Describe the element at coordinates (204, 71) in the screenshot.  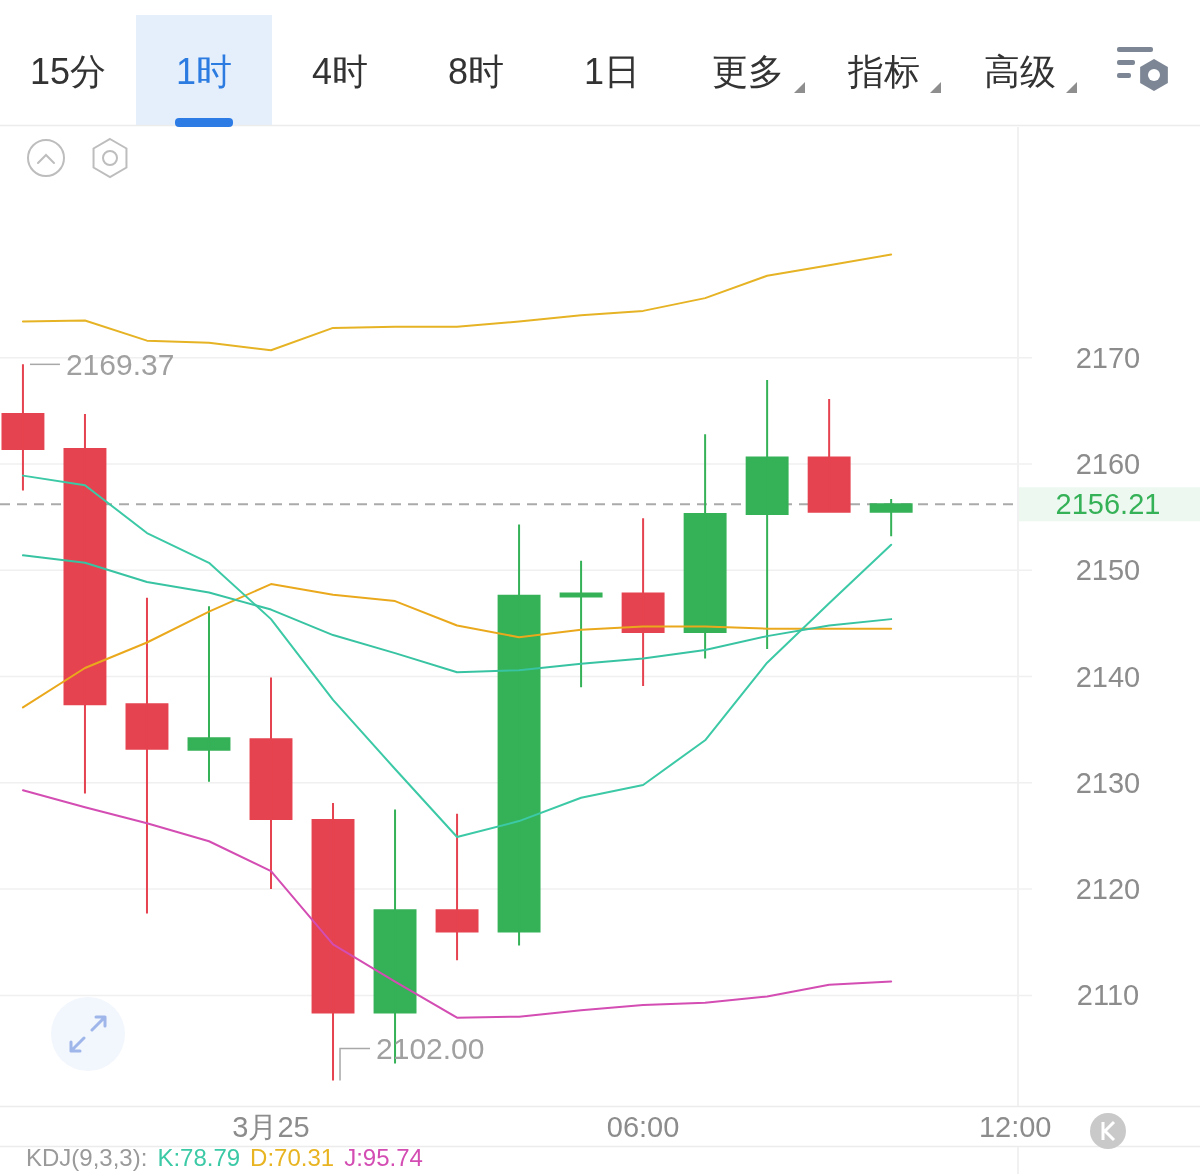
I see `text: 1时` at that location.